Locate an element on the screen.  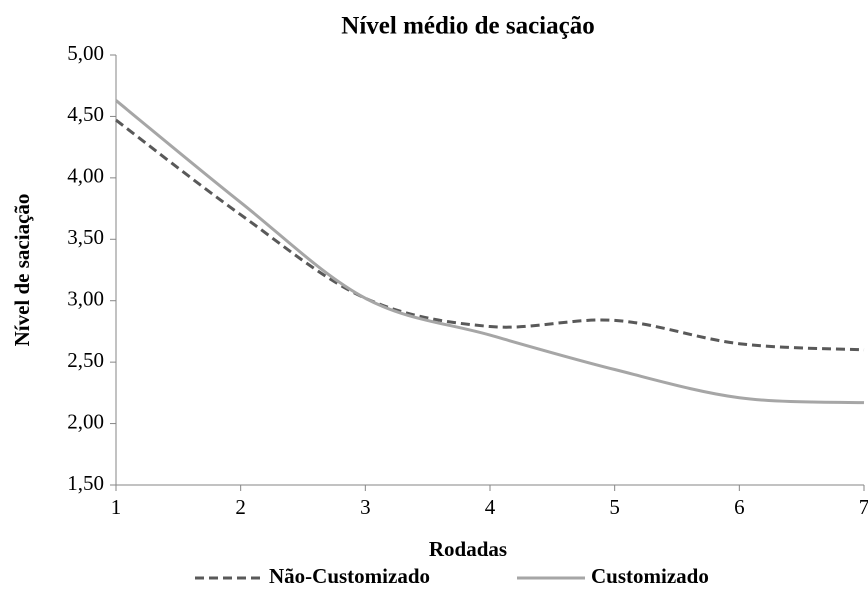
y-tick-label: 4,00 is located at coordinates (85, 176).